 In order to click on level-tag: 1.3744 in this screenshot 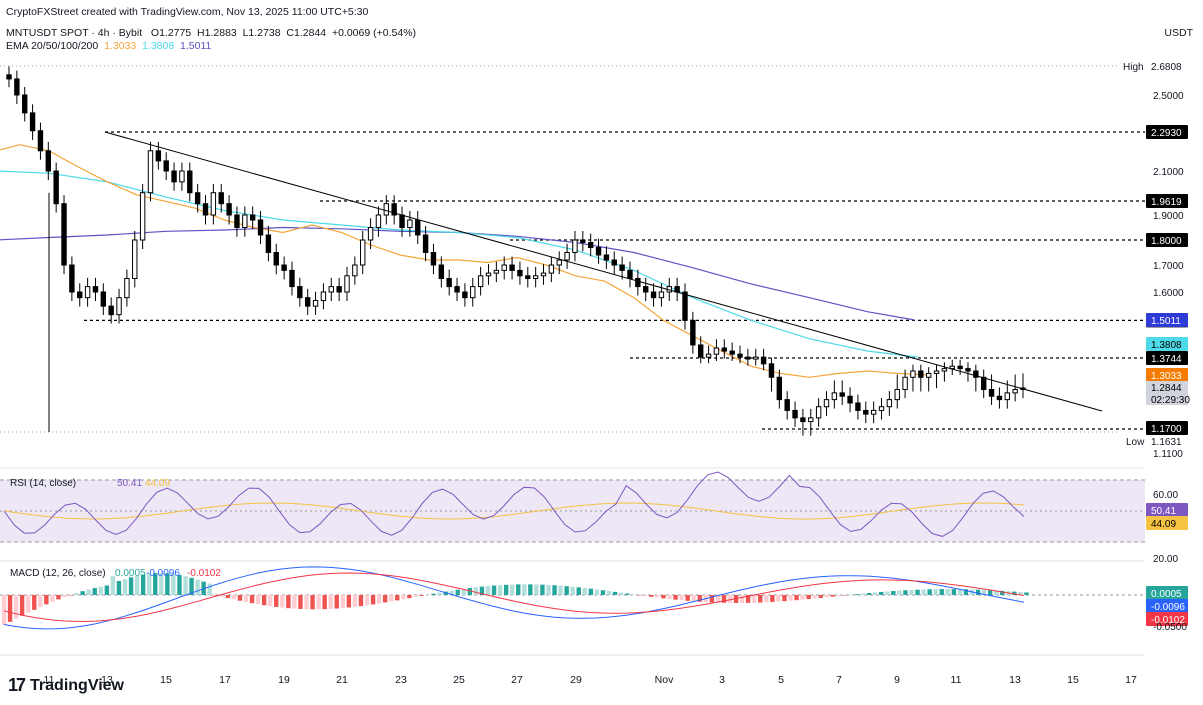, I will do `click(1166, 359)`.